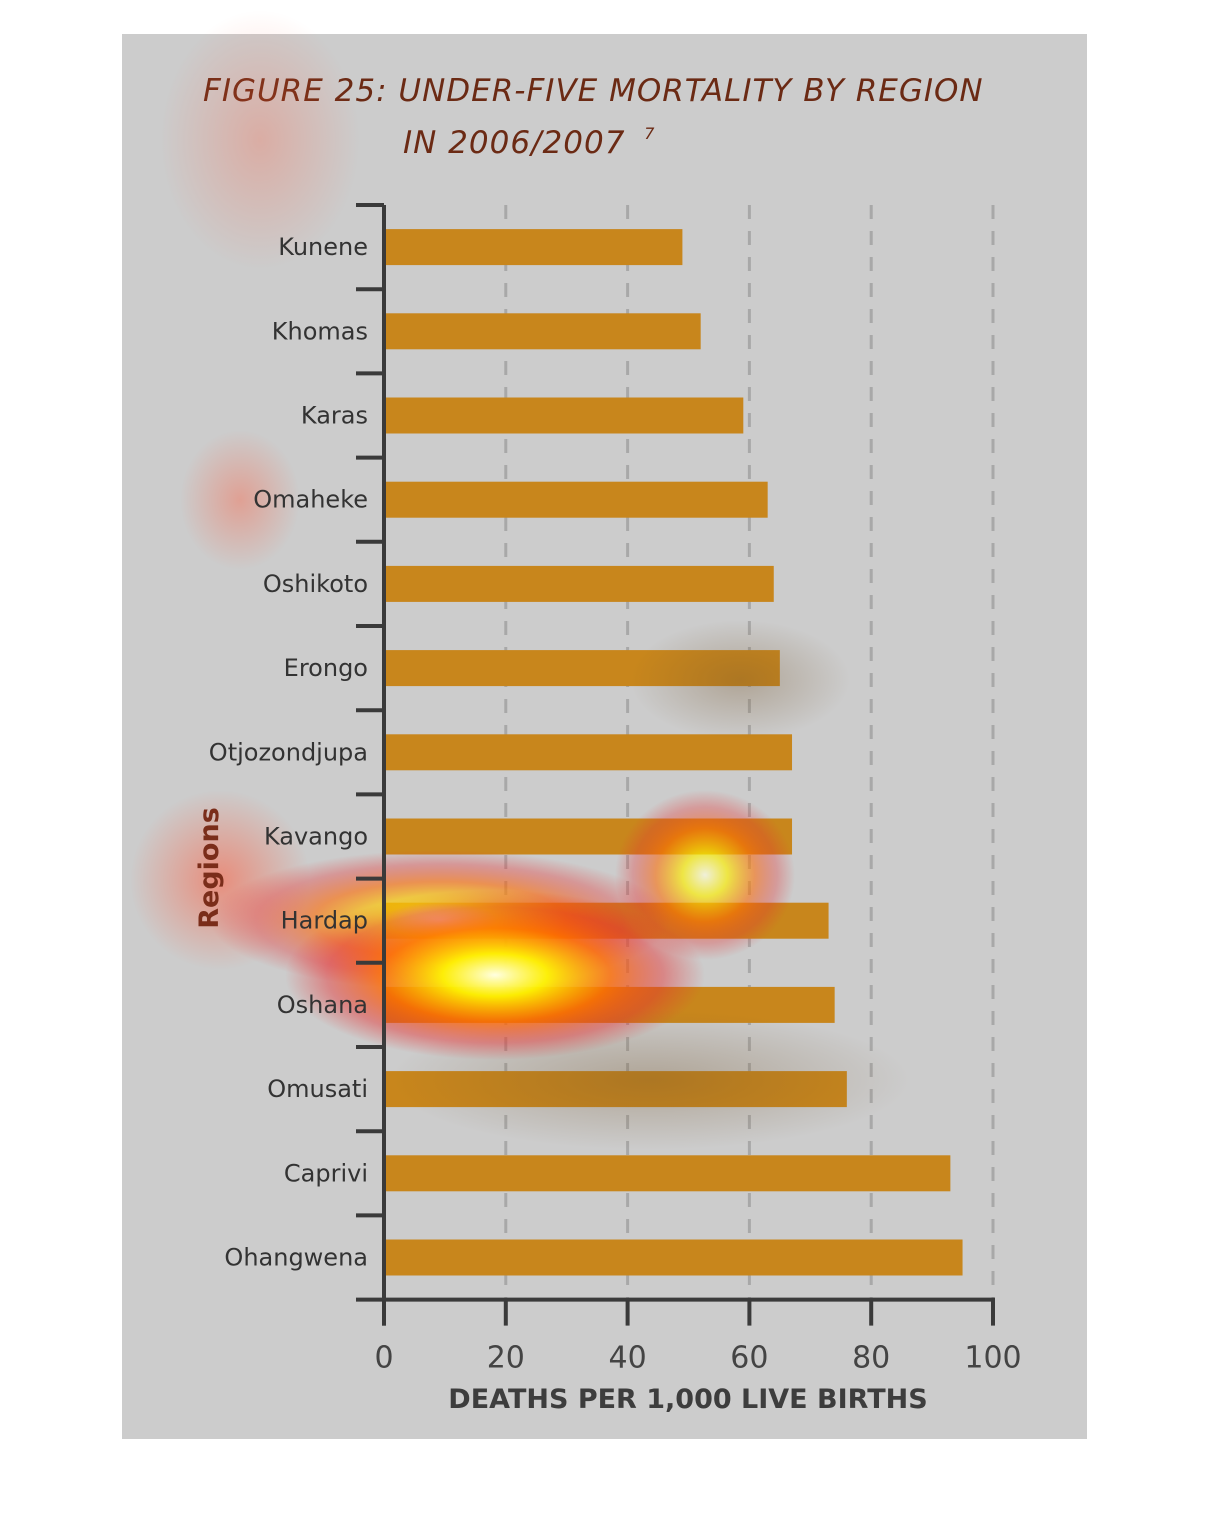  Describe the element at coordinates (326, 668) in the screenshot. I see `category-label-erongo: Erongo` at that location.